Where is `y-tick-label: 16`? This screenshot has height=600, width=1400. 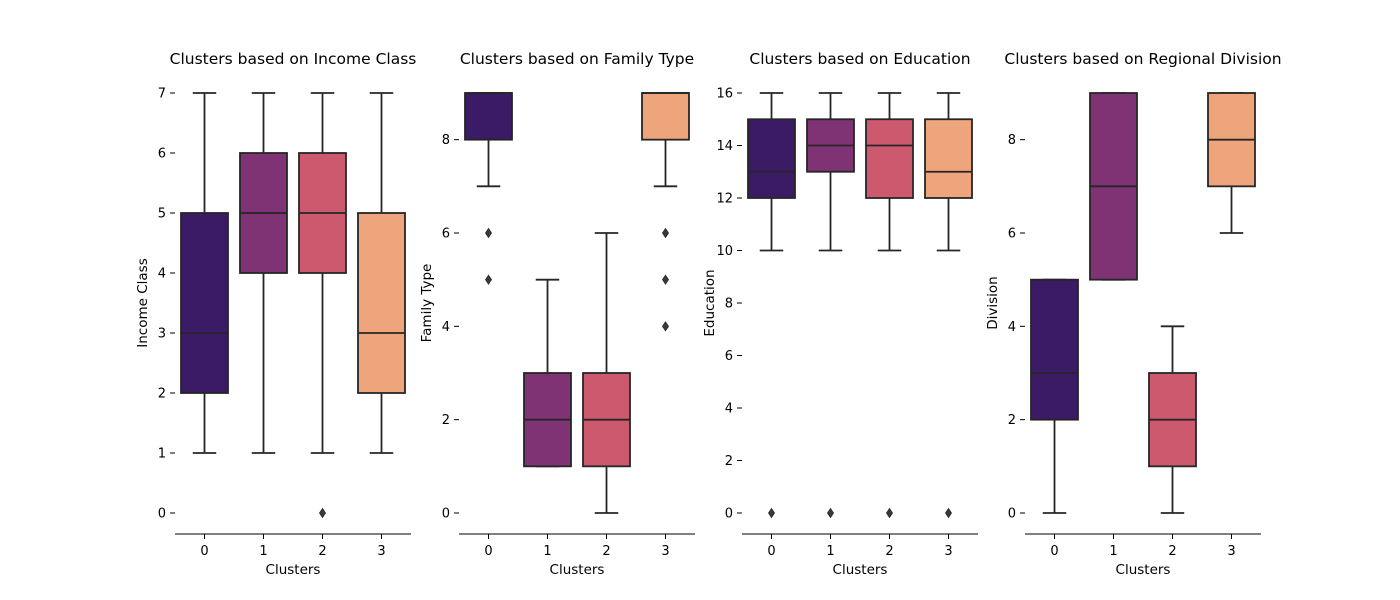
y-tick-label: 16 is located at coordinates (724, 94).